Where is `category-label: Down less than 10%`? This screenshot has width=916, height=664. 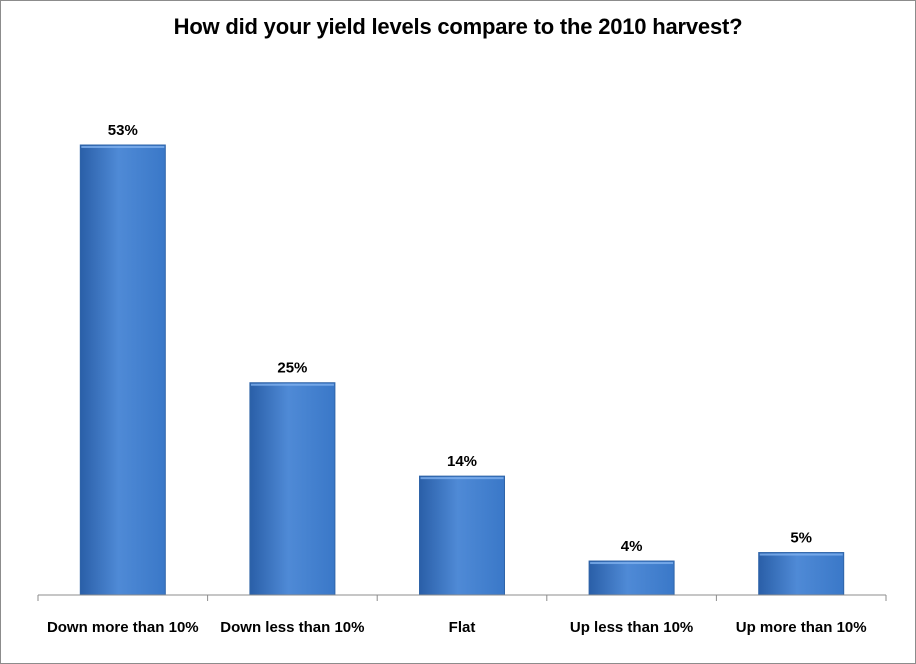 category-label: Down less than 10% is located at coordinates (292, 627).